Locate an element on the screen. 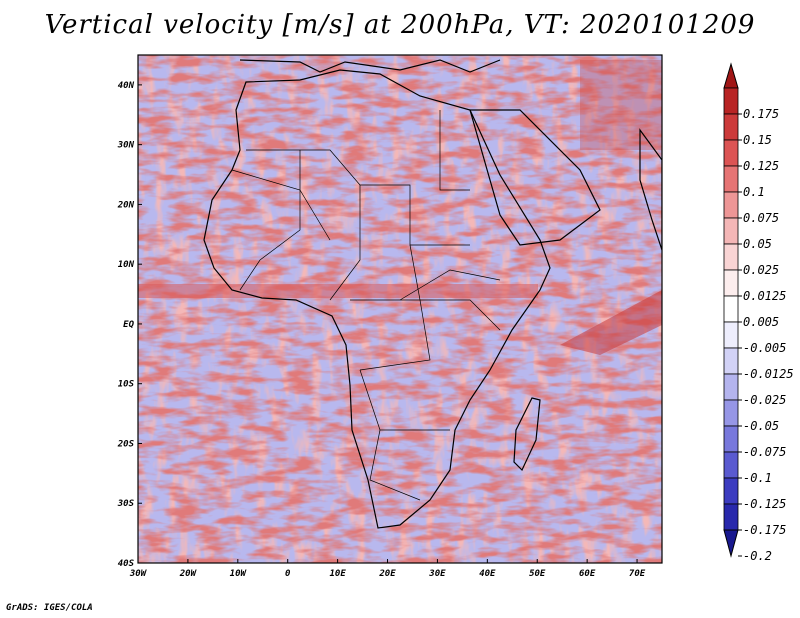 This screenshot has width=800, height=618. lat-tick-label: EQ is located at coordinates (128, 325).